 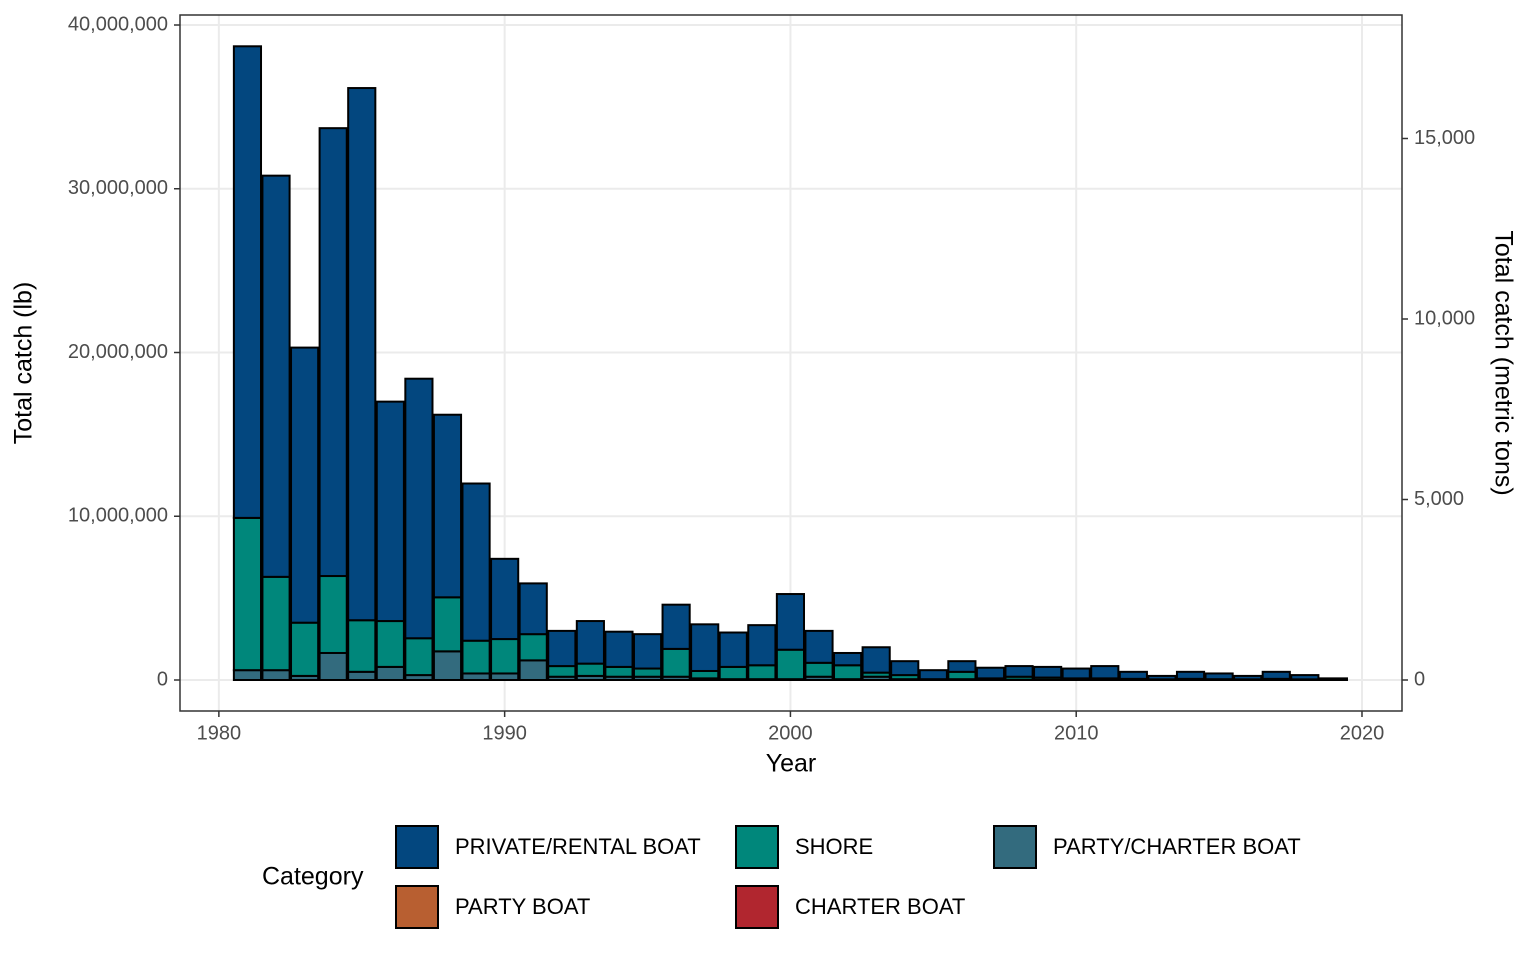 What do you see at coordinates (1362, 733) in the screenshot?
I see `x-tick-label: 2020` at bounding box center [1362, 733].